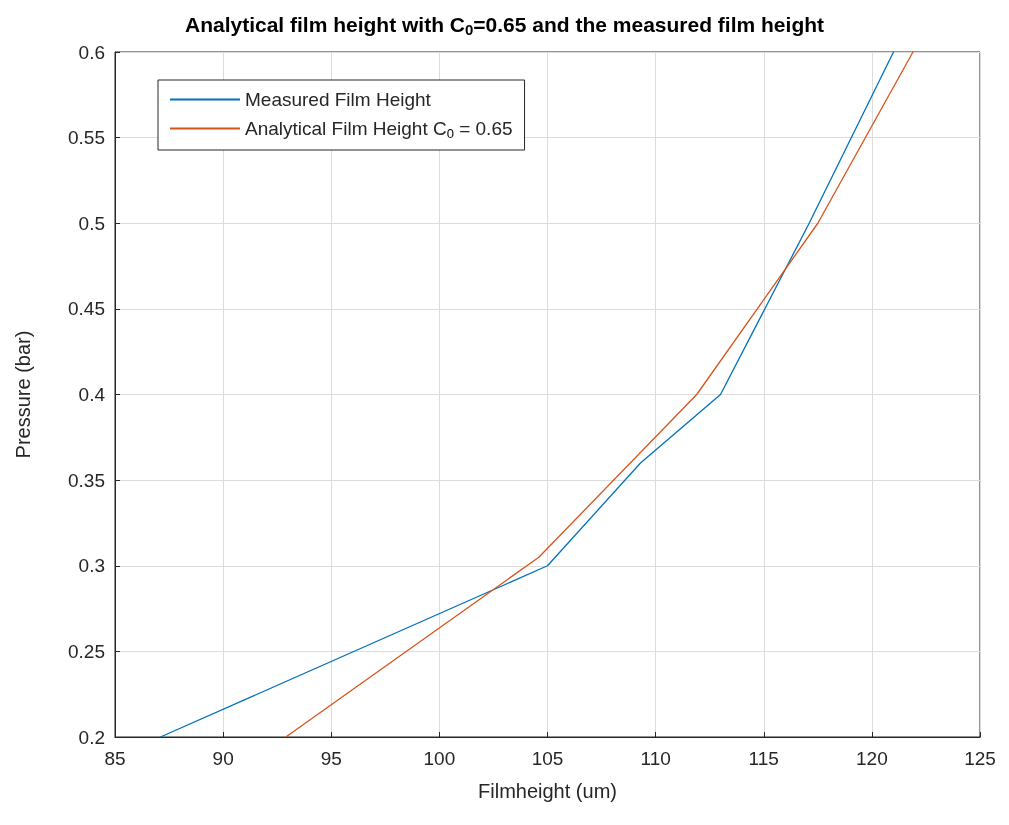  What do you see at coordinates (547, 758) in the screenshot?
I see `x-tick-label: 105` at bounding box center [547, 758].